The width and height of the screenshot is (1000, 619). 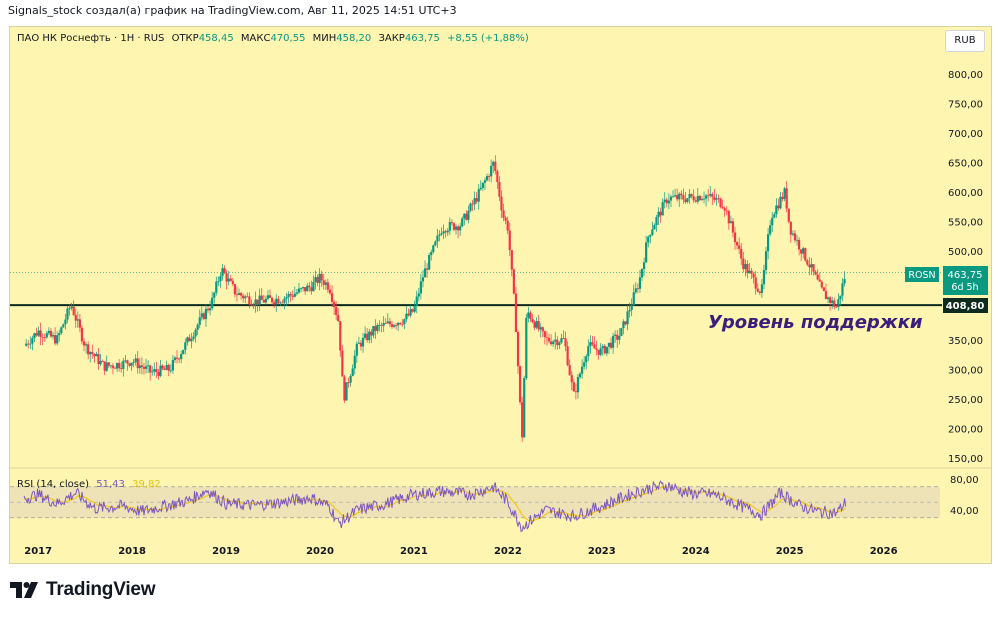 I want to click on rsi-label: RSI (14, close), so click(x=53, y=484).